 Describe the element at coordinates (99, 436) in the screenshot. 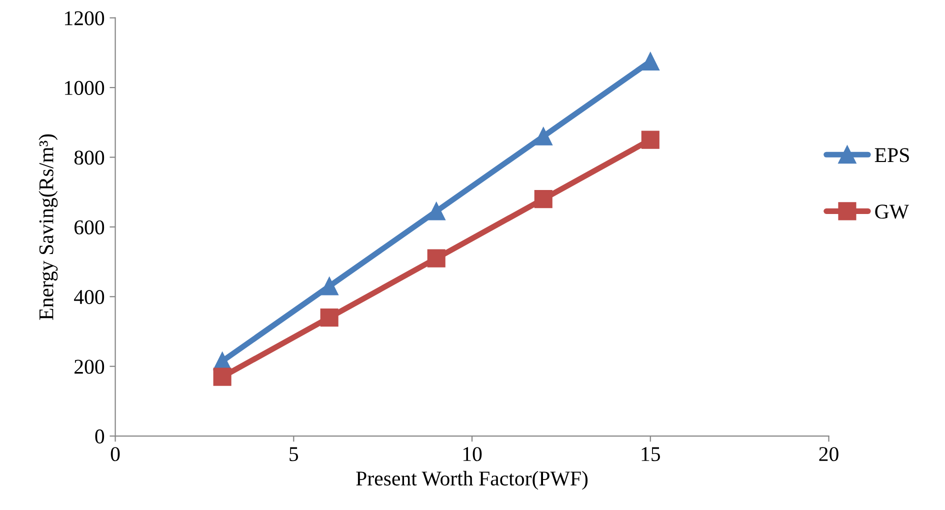

I see `y-tick-label: 0` at that location.